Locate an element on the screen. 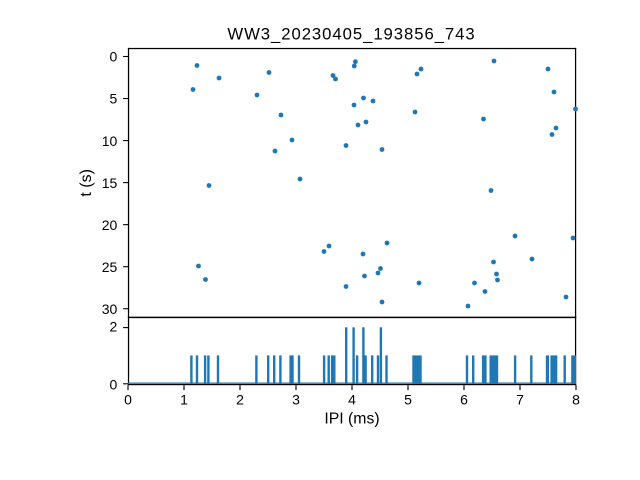 This screenshot has height=480, width=640. svg-text: 6 is located at coordinates (464, 400).